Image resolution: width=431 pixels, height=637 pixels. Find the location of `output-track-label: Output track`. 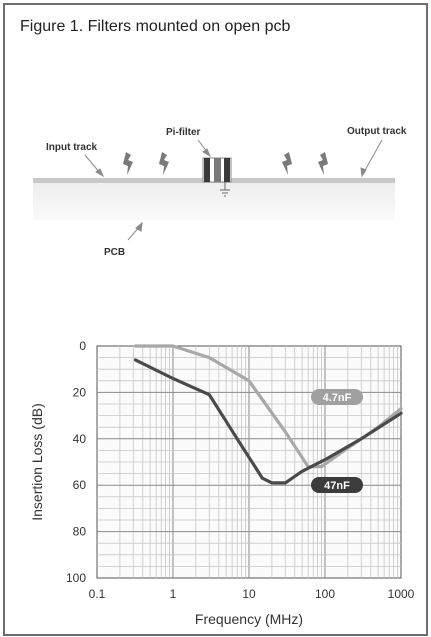

output-track-label: Output track is located at coordinates (377, 131).